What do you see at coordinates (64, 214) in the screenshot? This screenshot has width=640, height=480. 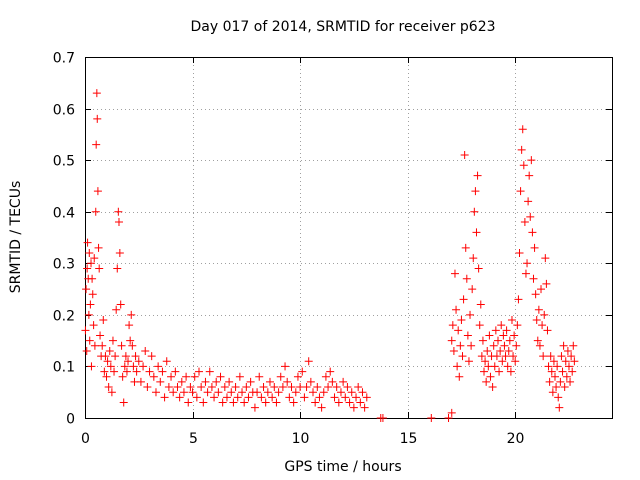 I see `y-tick-label: 0.4` at bounding box center [64, 214].